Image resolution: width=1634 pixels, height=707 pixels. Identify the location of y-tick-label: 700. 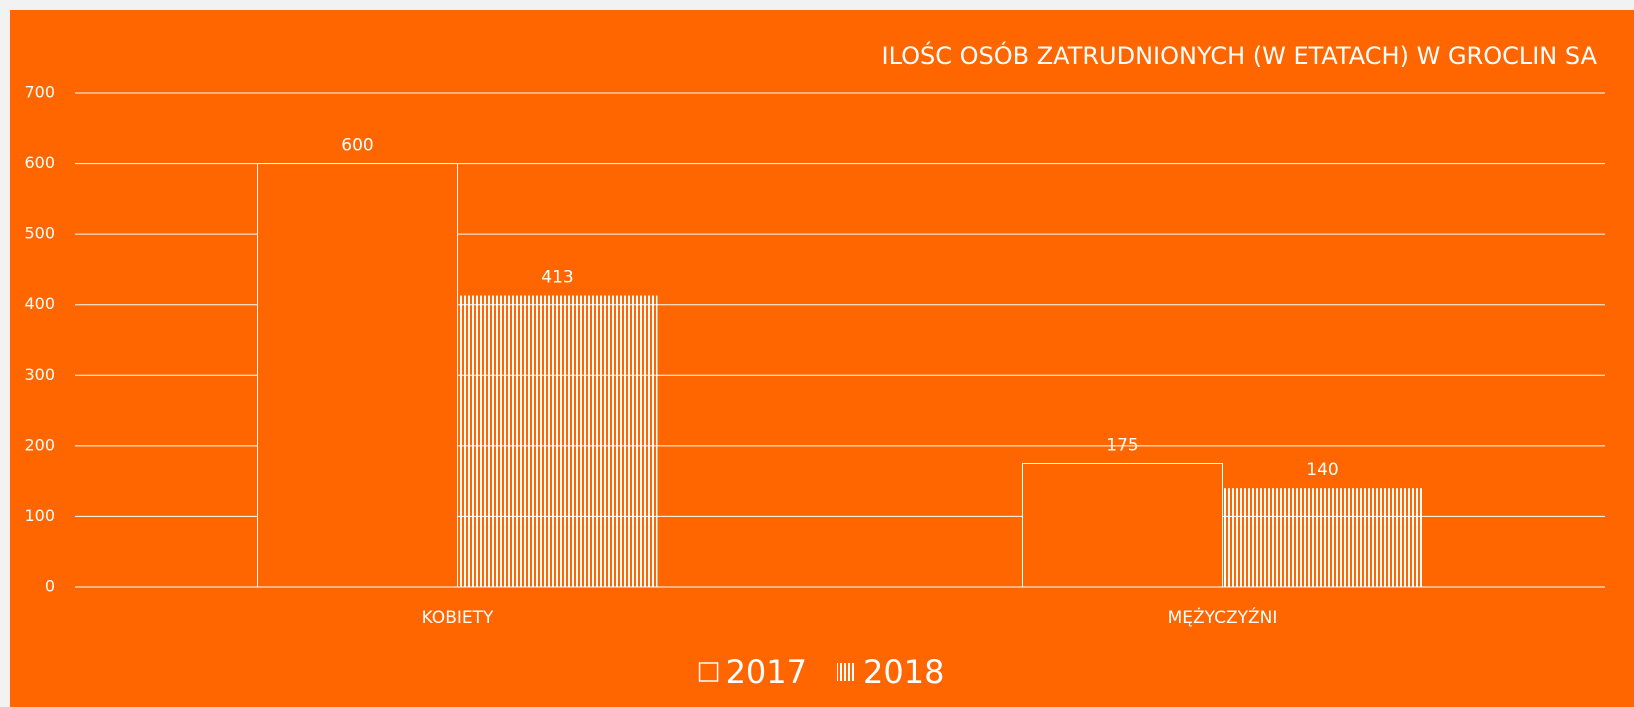
(39, 92).